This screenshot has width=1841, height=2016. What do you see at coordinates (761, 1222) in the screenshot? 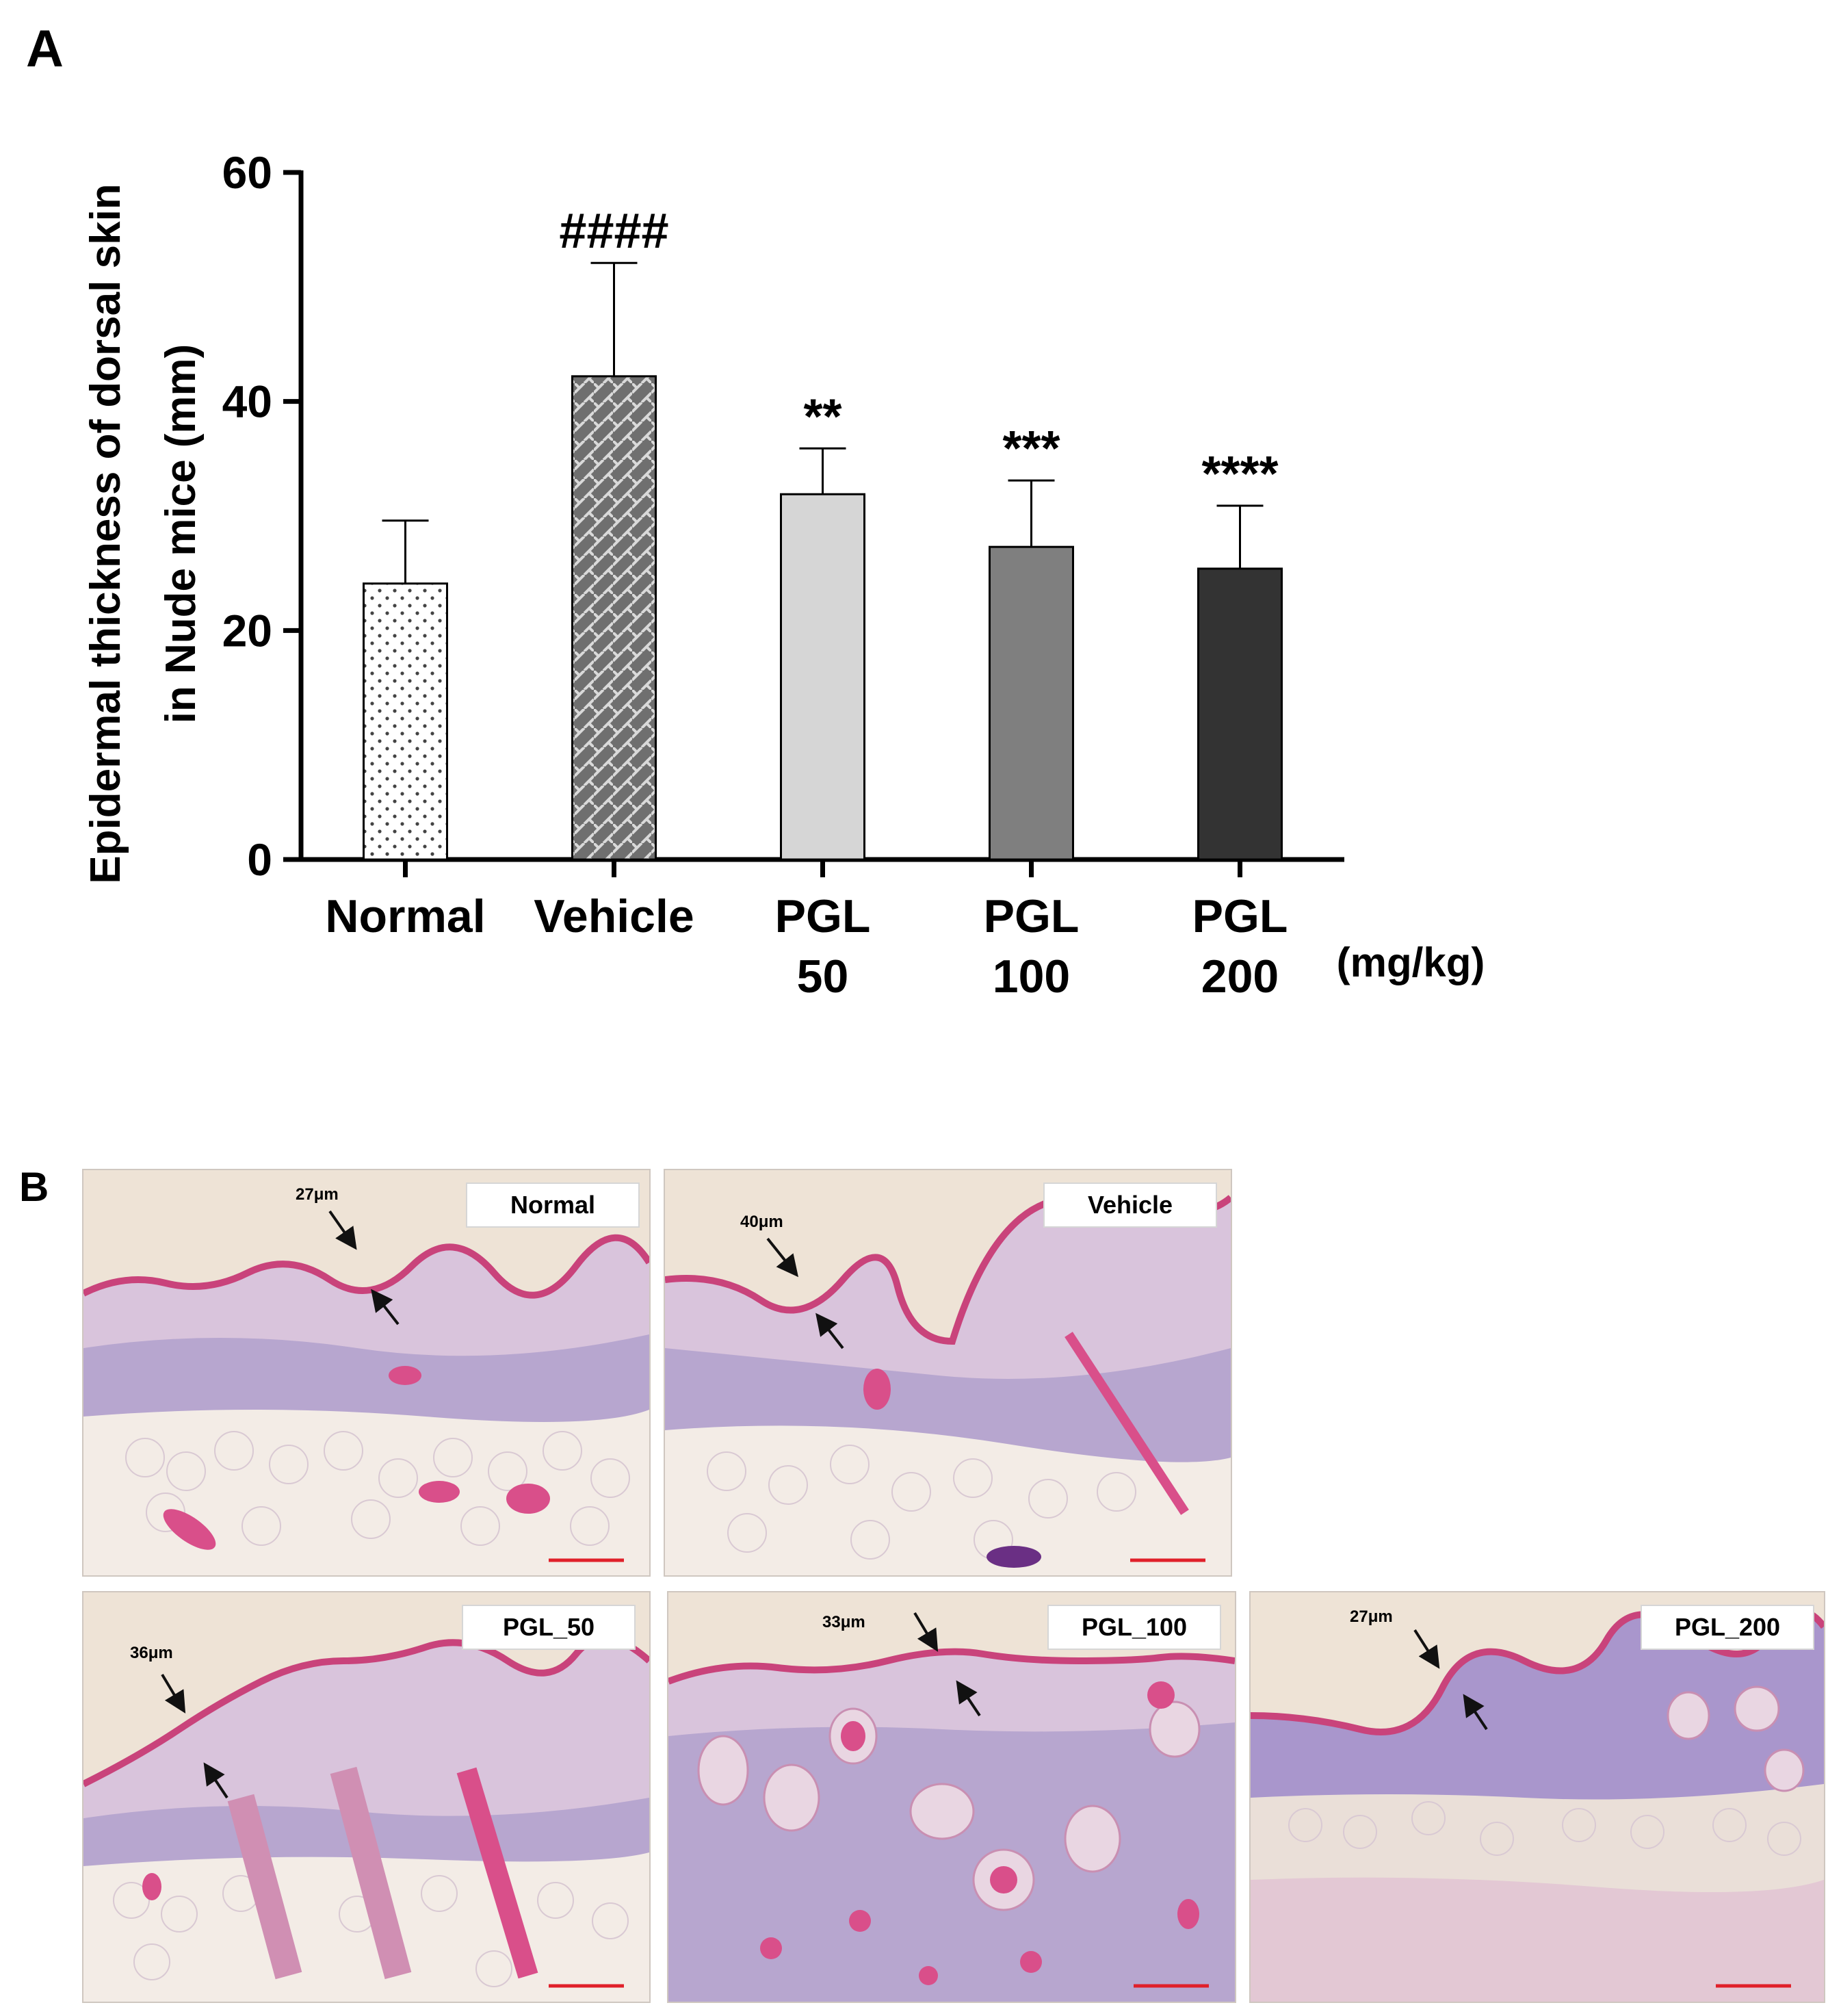
I see `measurement-label: 40μm` at bounding box center [761, 1222].